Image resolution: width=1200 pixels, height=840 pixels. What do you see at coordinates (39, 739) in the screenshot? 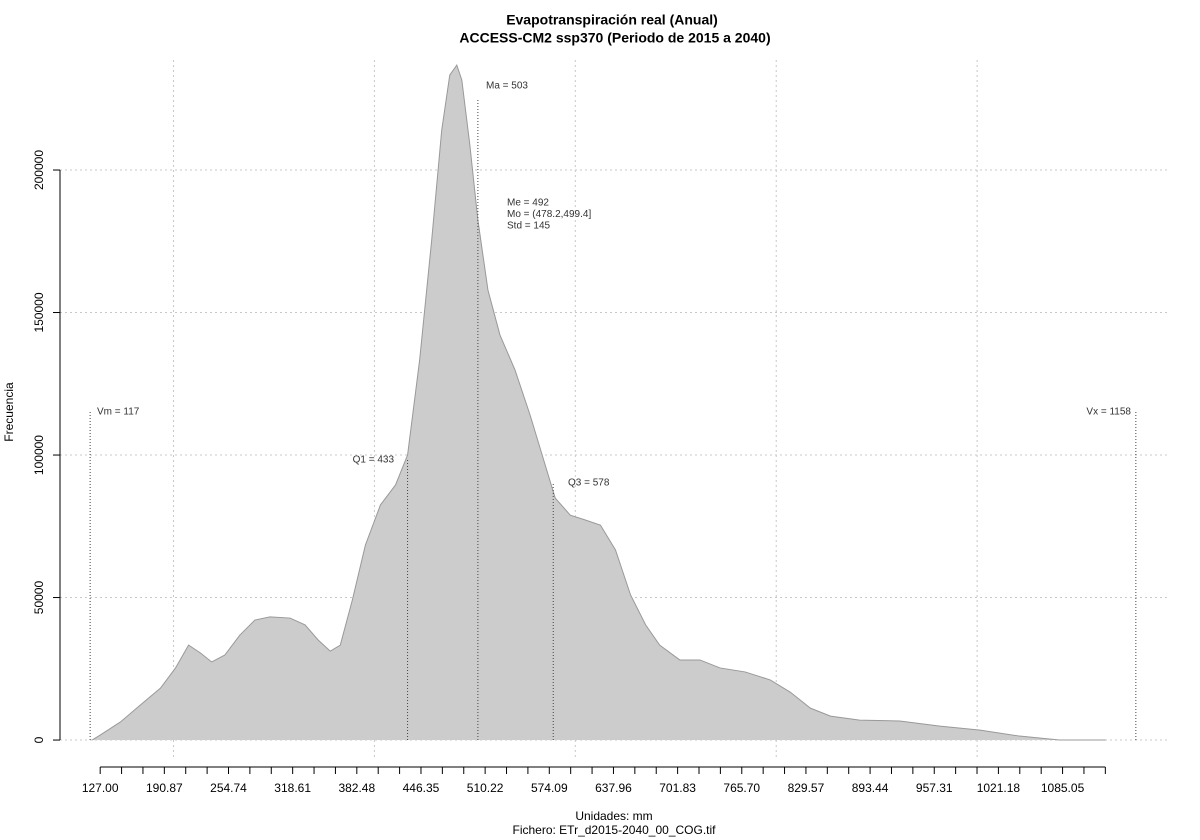
I see `y-tick-label: 0` at bounding box center [39, 739].